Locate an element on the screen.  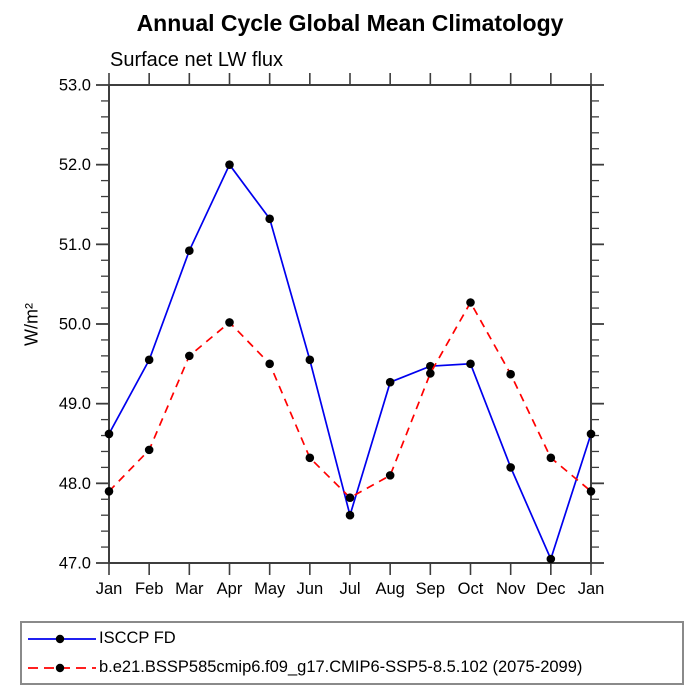
x-tick-label: Aug is located at coordinates (389, 589).